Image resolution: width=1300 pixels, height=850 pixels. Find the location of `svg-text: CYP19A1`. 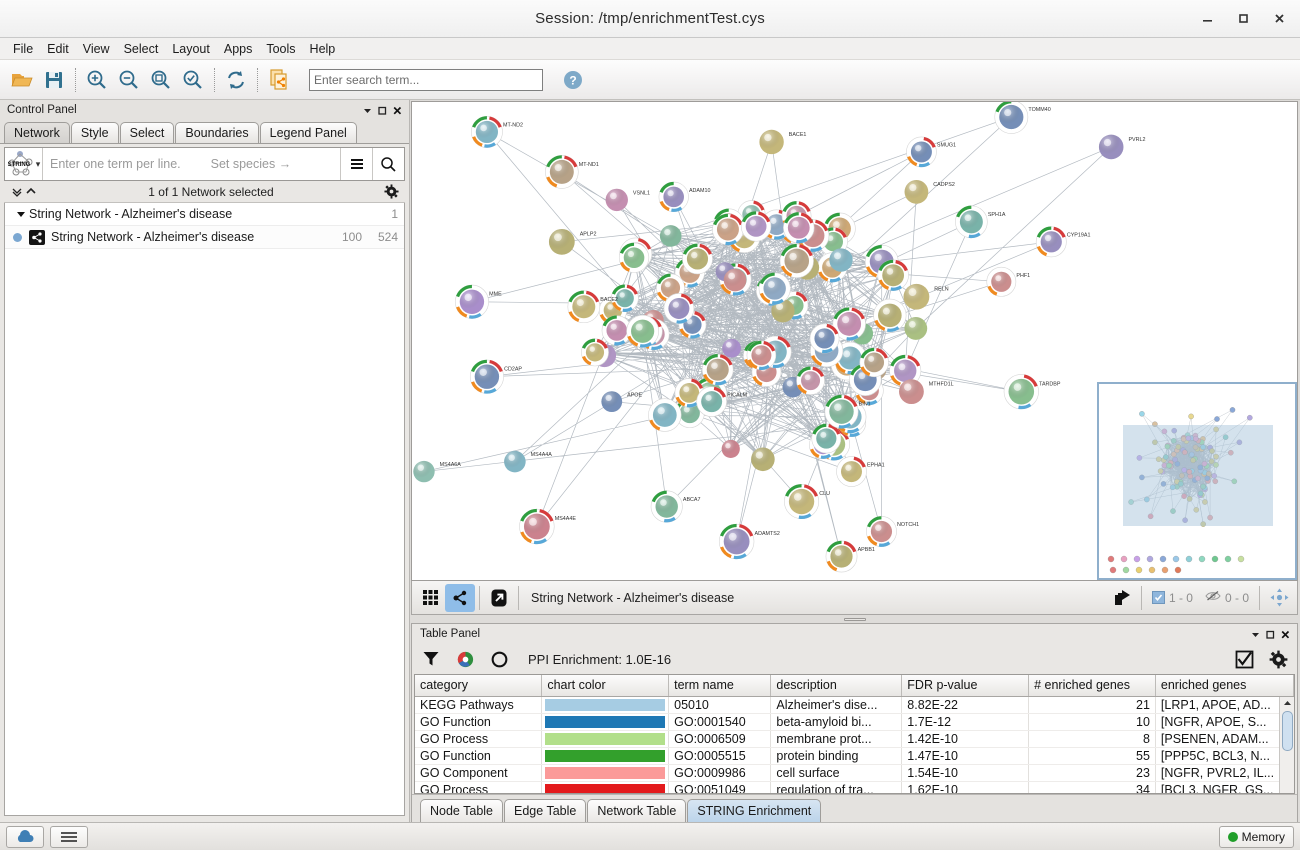

svg-text: CYP19A1 is located at coordinates (1079, 236).